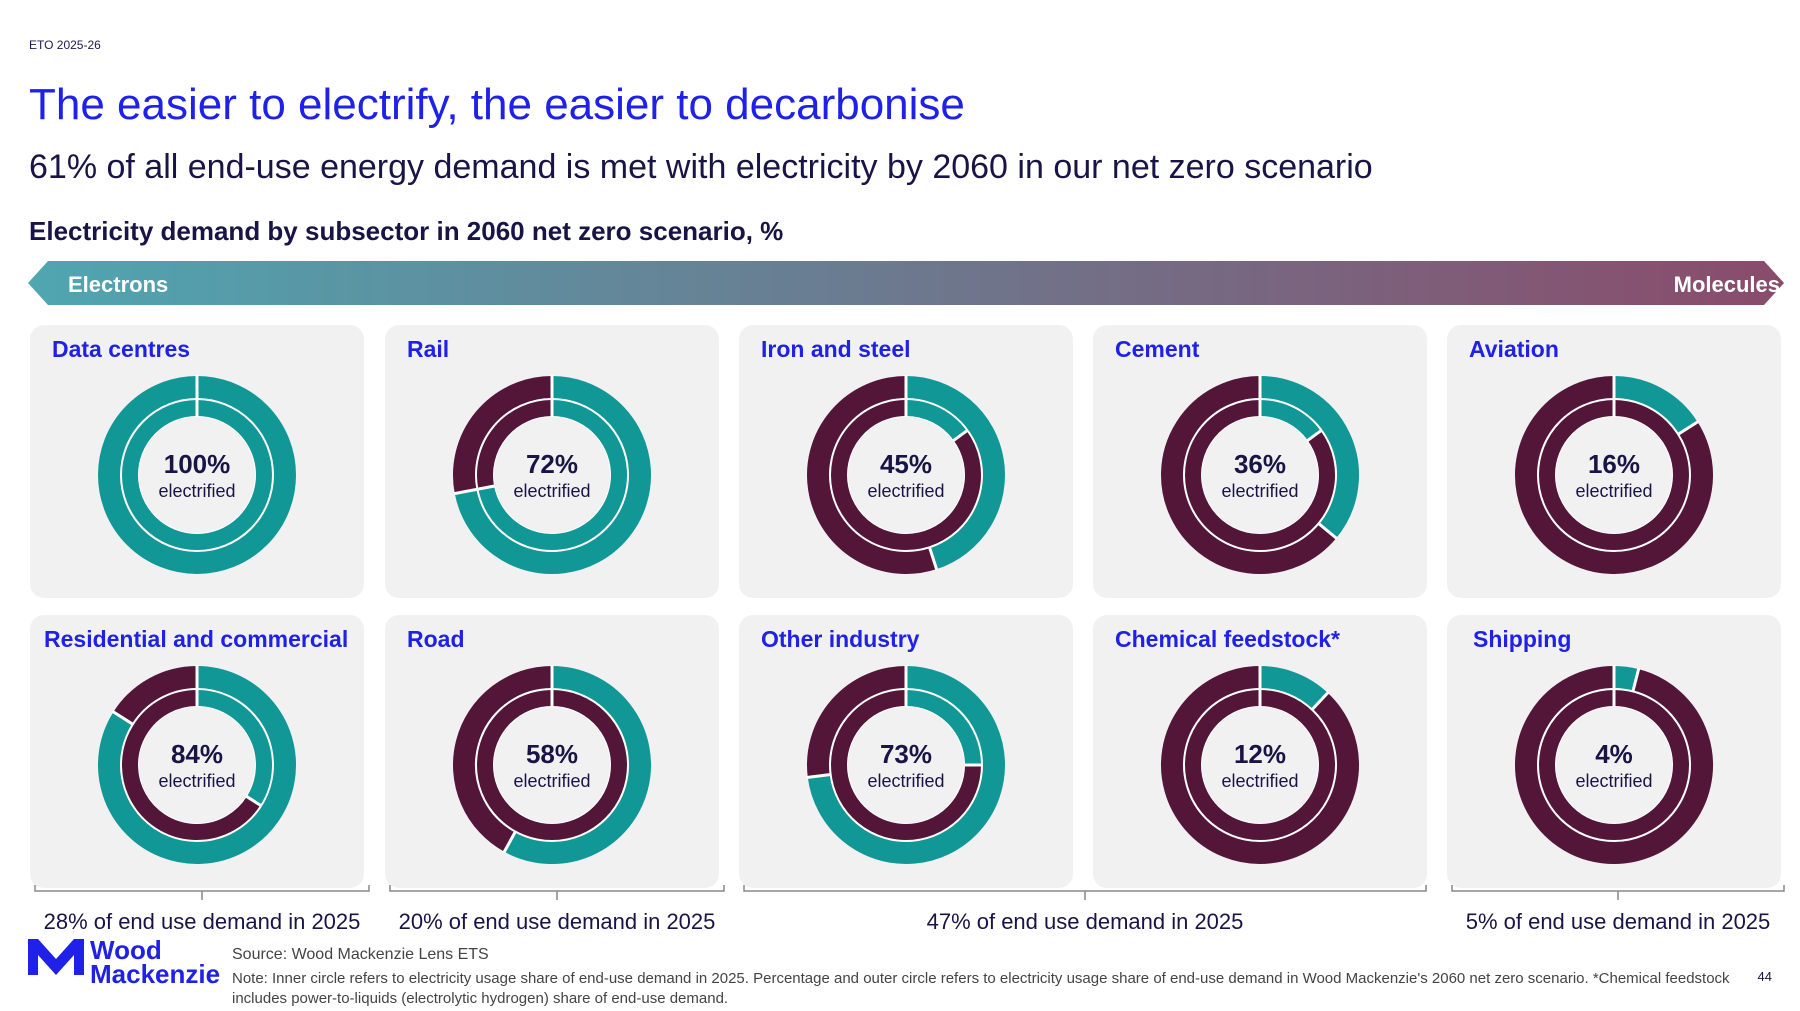 The height and width of the screenshot is (1011, 1800). Describe the element at coordinates (1522, 639) in the screenshot. I see `panel-title: Shipping` at that location.